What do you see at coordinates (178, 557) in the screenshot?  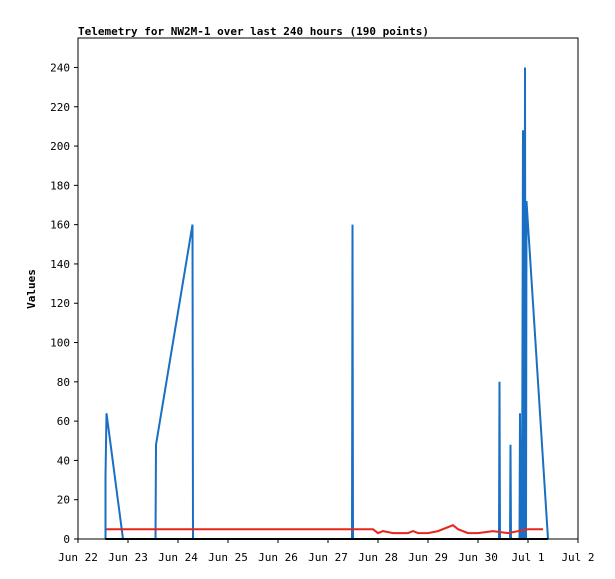 I see `x-tick-label: Jun 24` at bounding box center [178, 557].